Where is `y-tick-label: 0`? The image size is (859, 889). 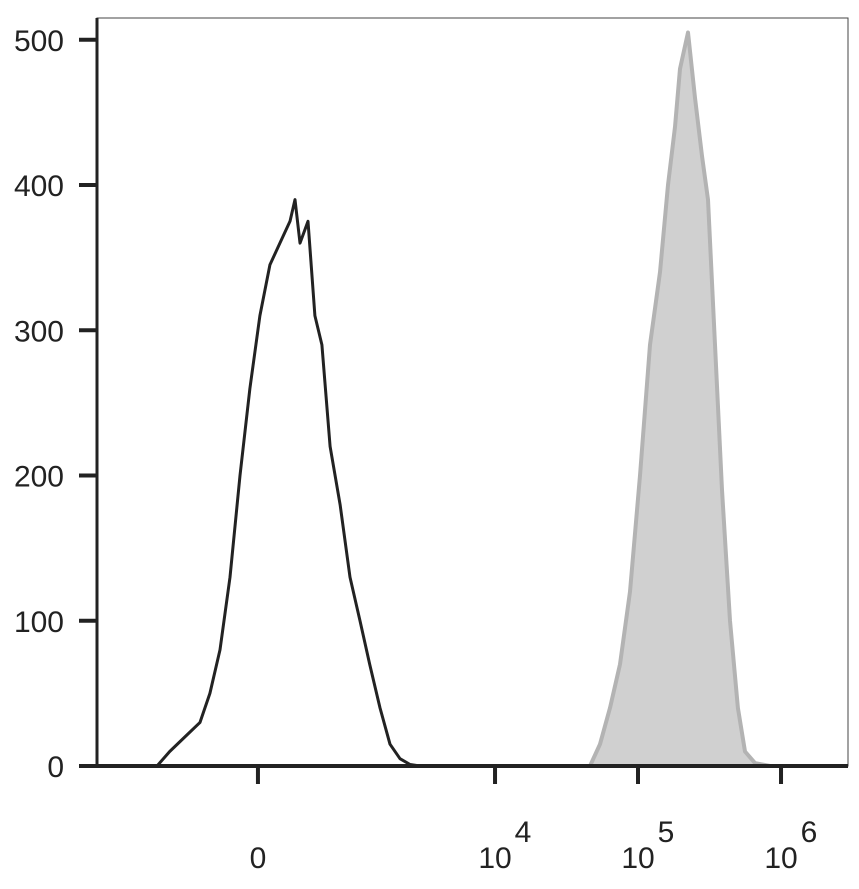 y-tick-label: 0 is located at coordinates (55, 767).